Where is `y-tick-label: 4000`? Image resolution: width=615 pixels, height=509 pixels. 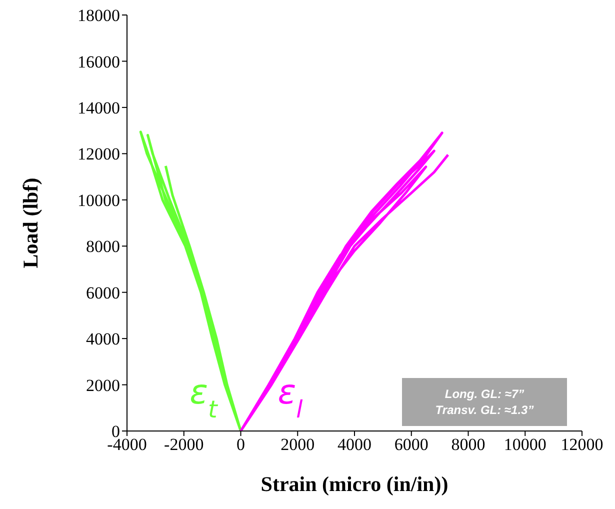
y-tick-label: 4000 is located at coordinates (103, 339).